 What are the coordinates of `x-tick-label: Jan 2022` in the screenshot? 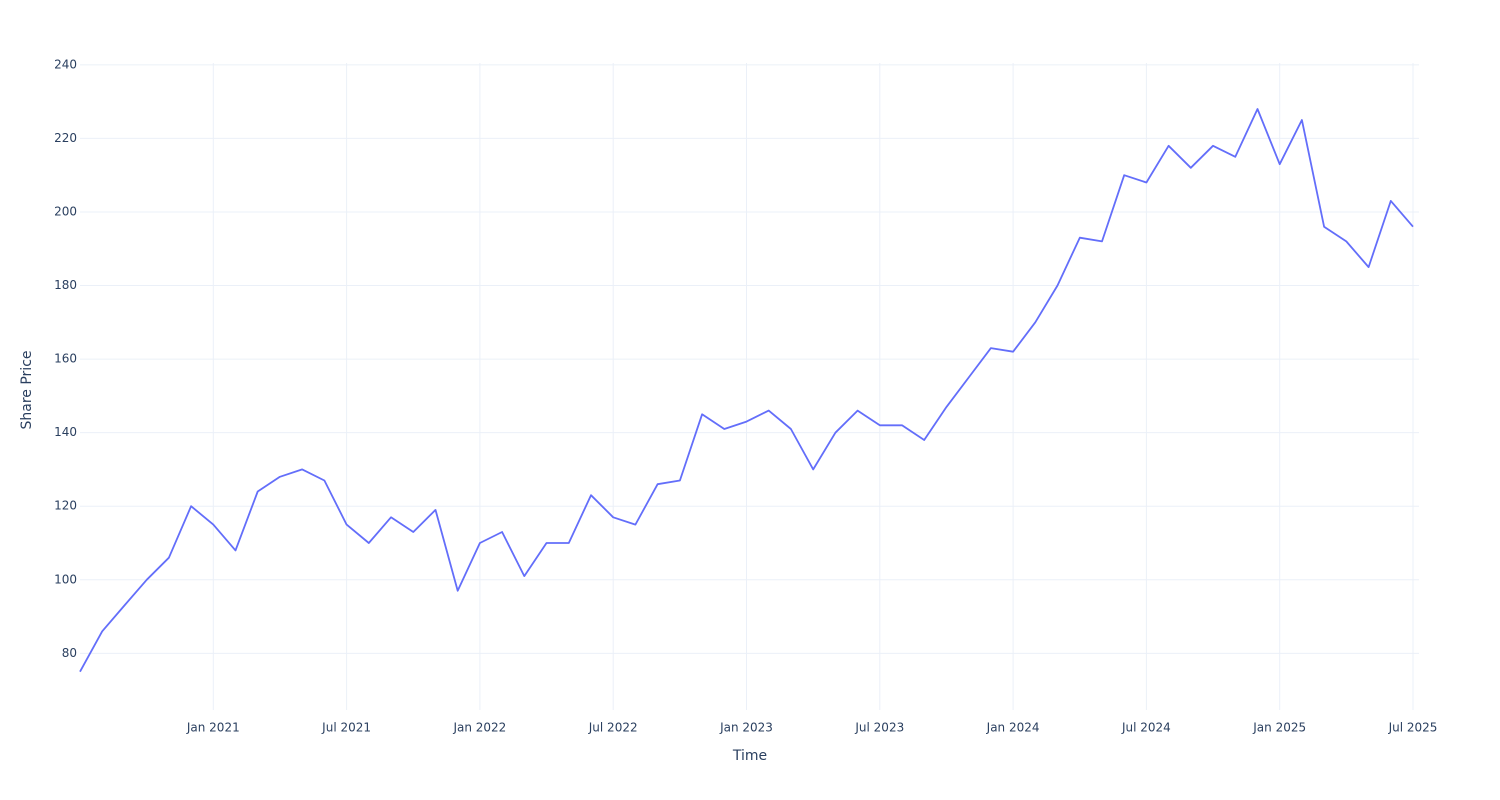 It's located at (479, 728).